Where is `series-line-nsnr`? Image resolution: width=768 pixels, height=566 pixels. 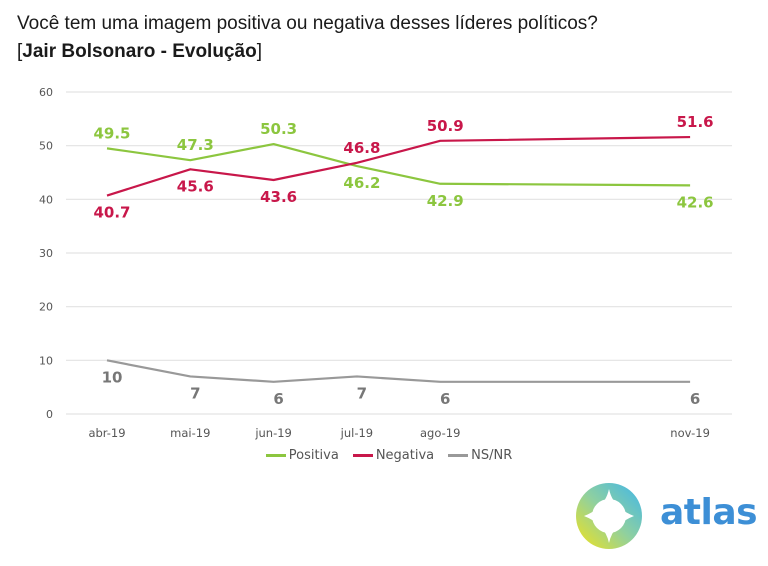
series-line-nsnr is located at coordinates (398, 371).